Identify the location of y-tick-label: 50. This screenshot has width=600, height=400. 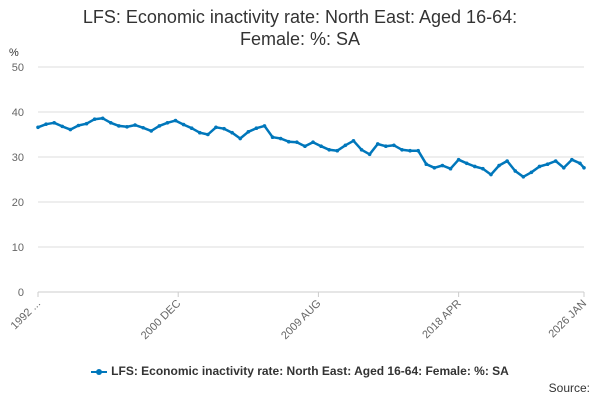
(18, 68).